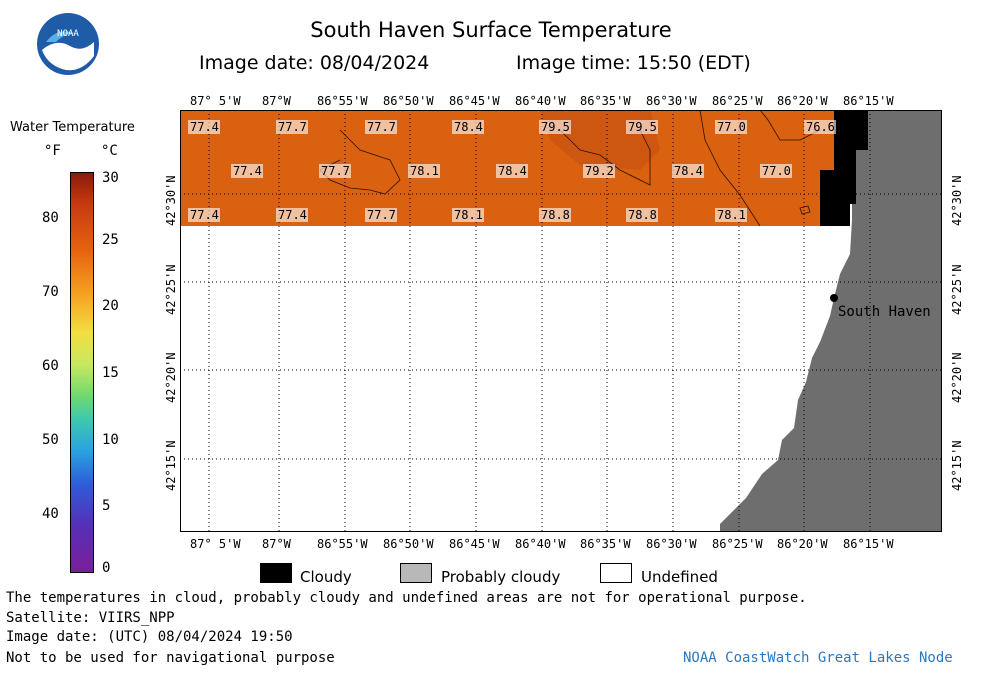 Image resolution: width=982 pixels, height=673 pixels. What do you see at coordinates (149, 637) in the screenshot?
I see `utc-date: Image date: (UTC) 08/04/2024 19:50` at bounding box center [149, 637].